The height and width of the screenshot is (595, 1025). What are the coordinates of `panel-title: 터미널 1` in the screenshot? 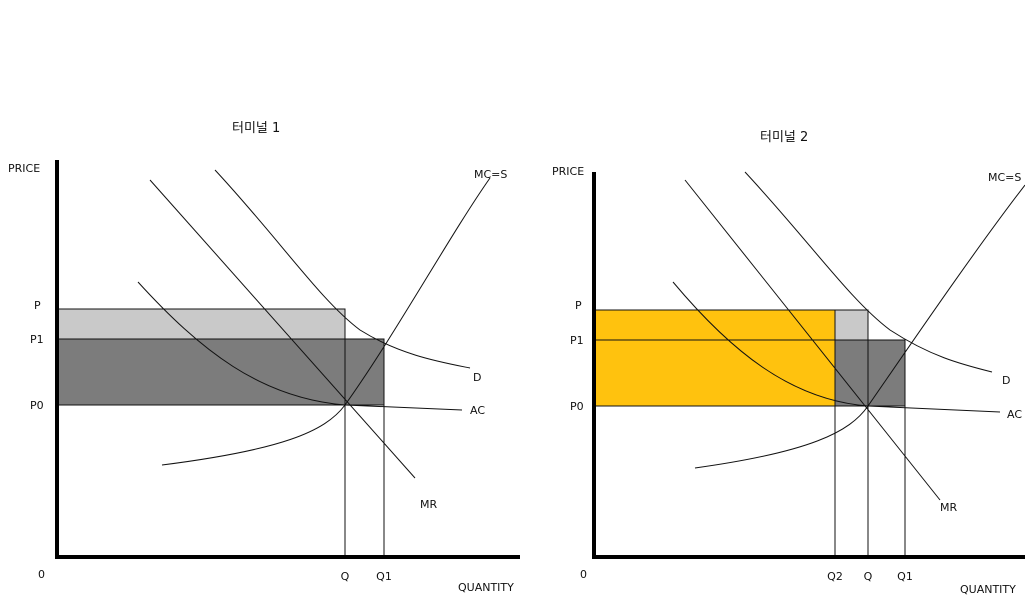 It's located at (256, 128).